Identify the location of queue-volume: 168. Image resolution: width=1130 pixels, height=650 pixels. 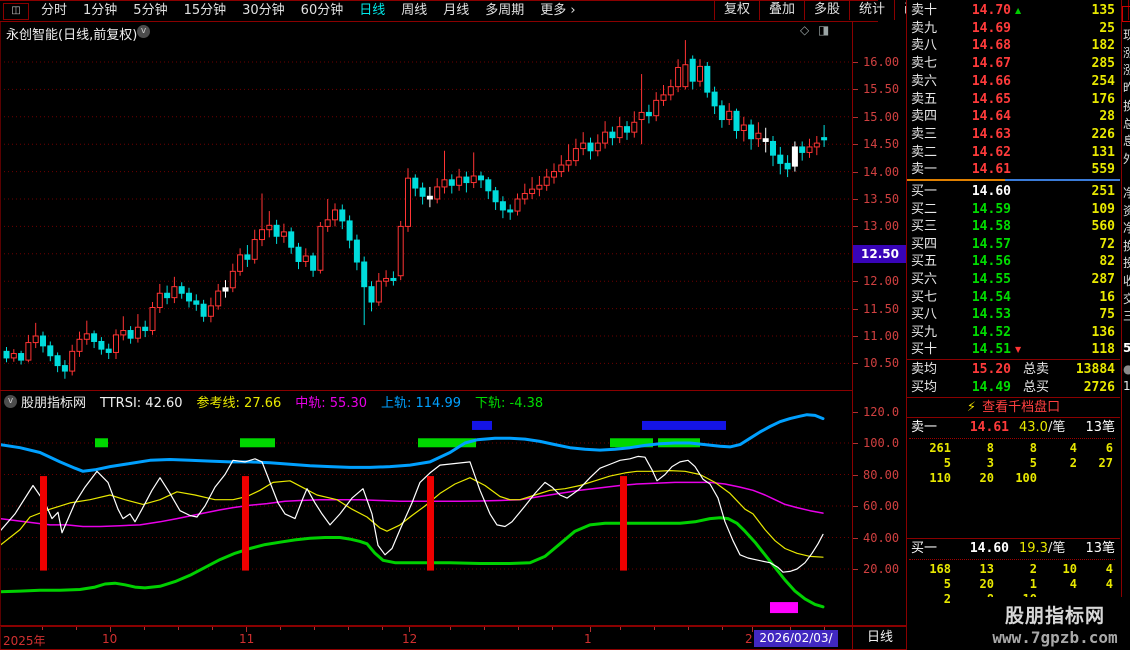
(940, 569).